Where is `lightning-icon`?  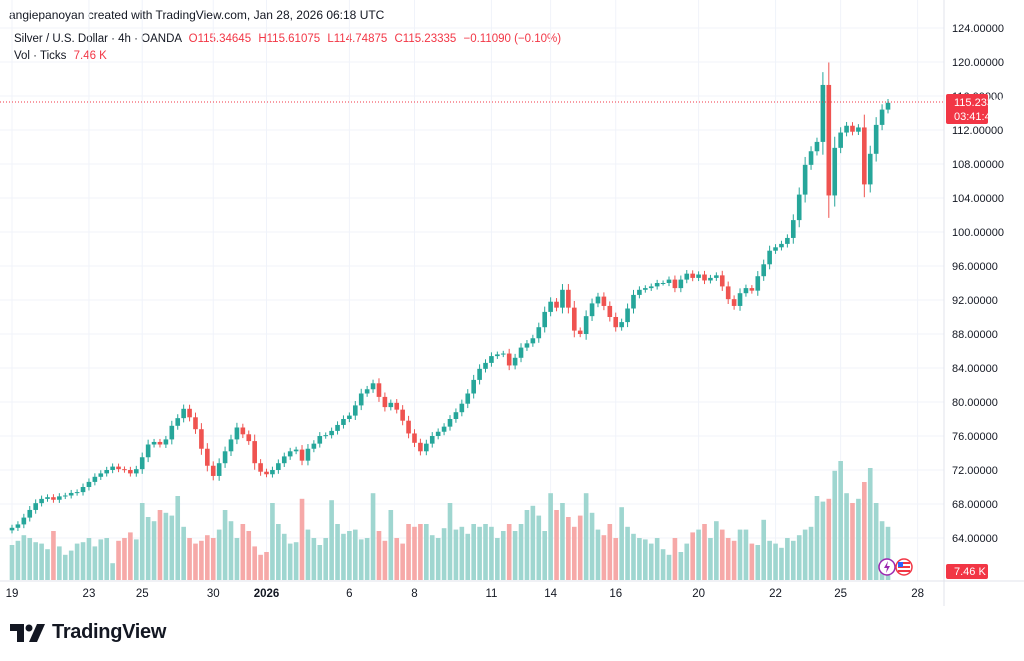 lightning-icon is located at coordinates (887, 567).